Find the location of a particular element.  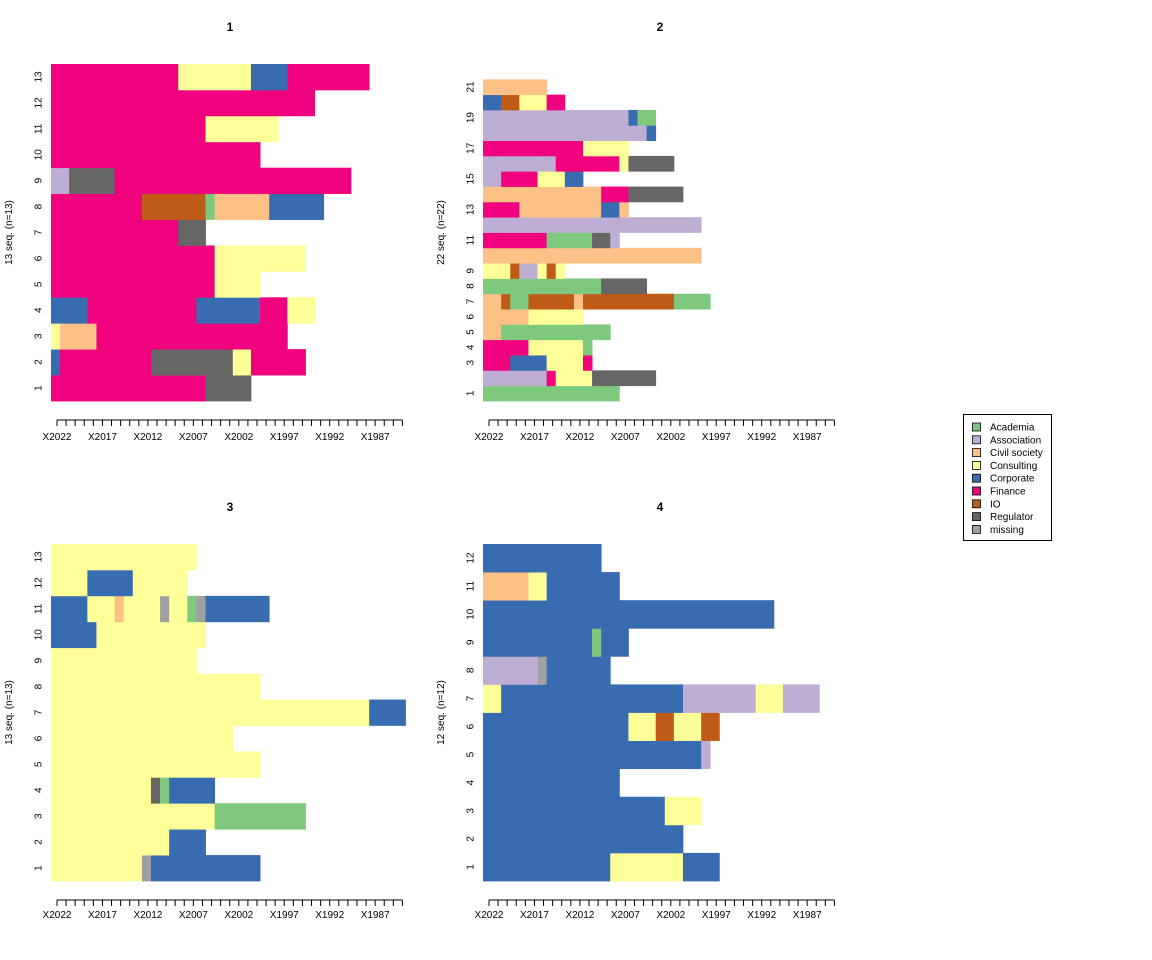

x-tick-label: X1992 is located at coordinates (329, 437).